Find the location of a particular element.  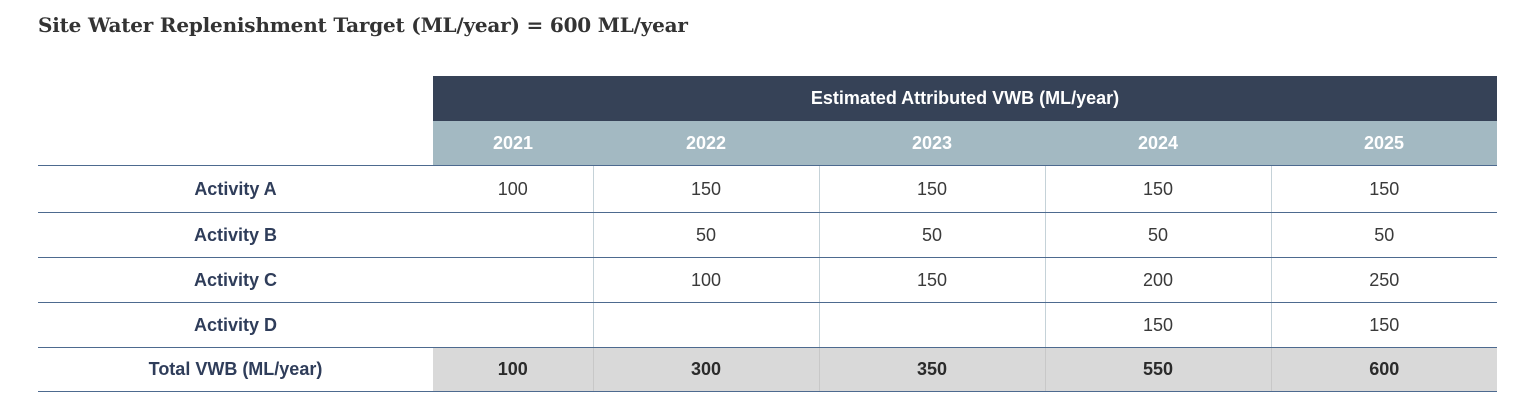

table-cell: 200 is located at coordinates (1157, 280).